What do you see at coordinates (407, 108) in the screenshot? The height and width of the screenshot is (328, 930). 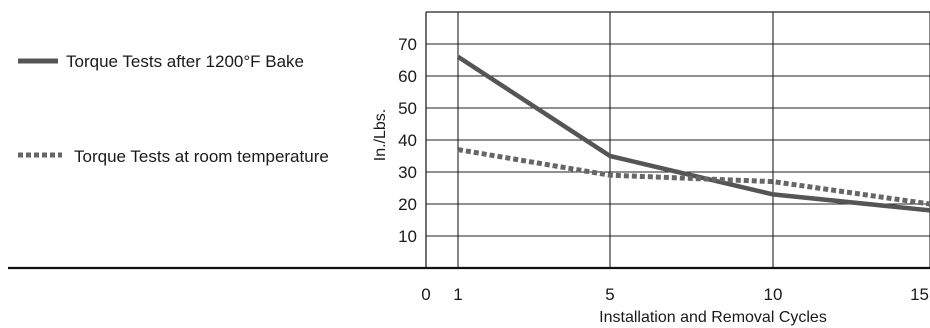 I see `y-tick-label-50: 50` at bounding box center [407, 108].